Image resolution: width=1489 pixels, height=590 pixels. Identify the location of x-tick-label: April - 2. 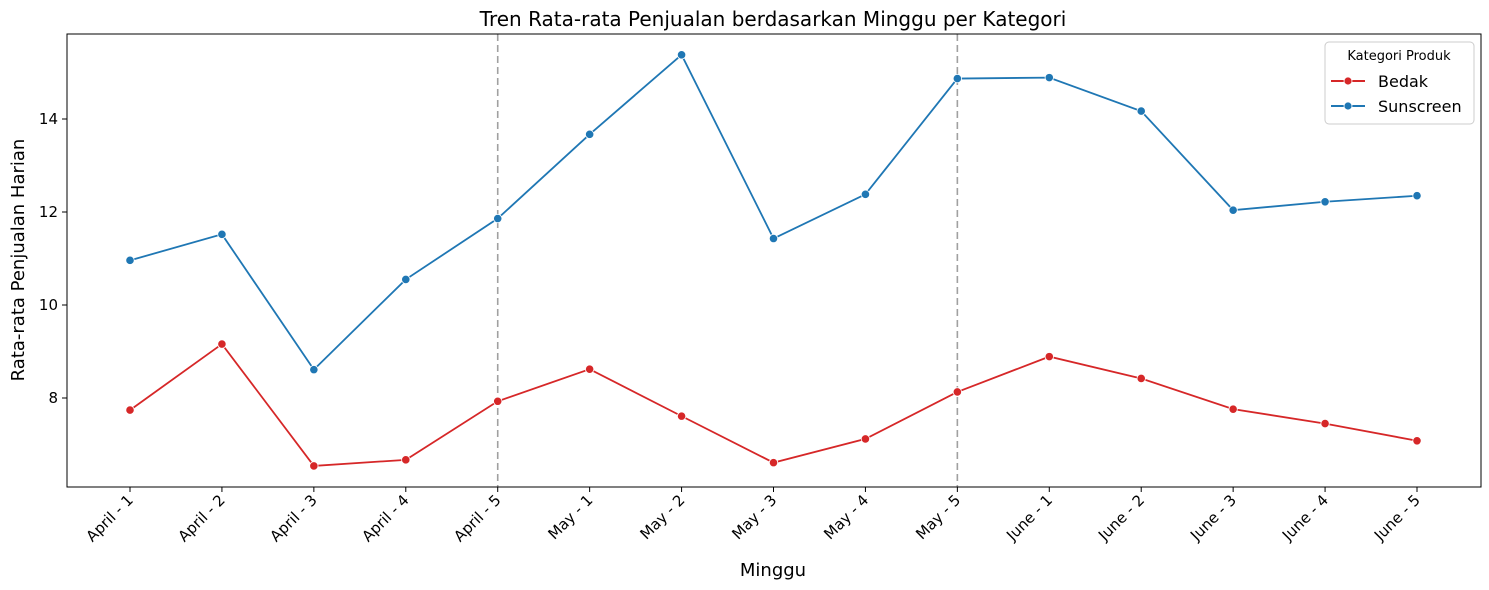
(201, 518).